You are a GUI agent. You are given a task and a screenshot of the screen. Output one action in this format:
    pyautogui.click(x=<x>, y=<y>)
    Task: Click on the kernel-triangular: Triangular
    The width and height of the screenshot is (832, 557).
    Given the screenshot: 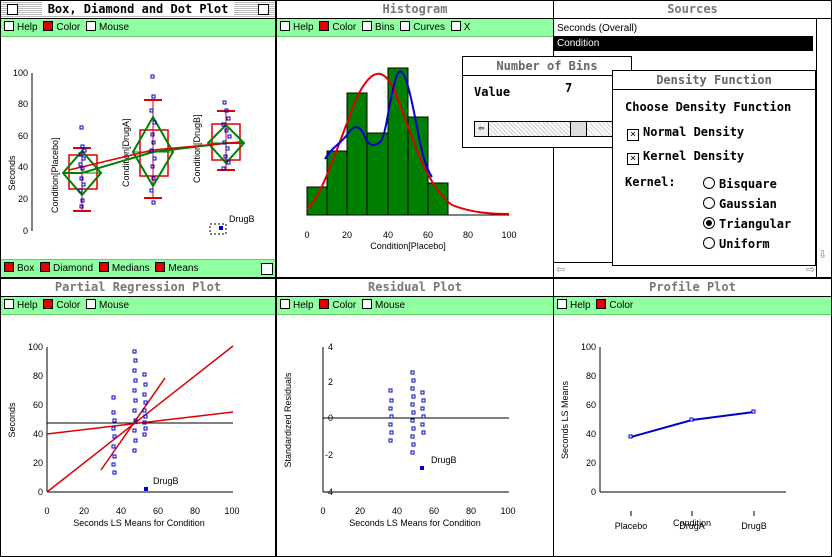 What is the action you would take?
    pyautogui.click(x=747, y=224)
    